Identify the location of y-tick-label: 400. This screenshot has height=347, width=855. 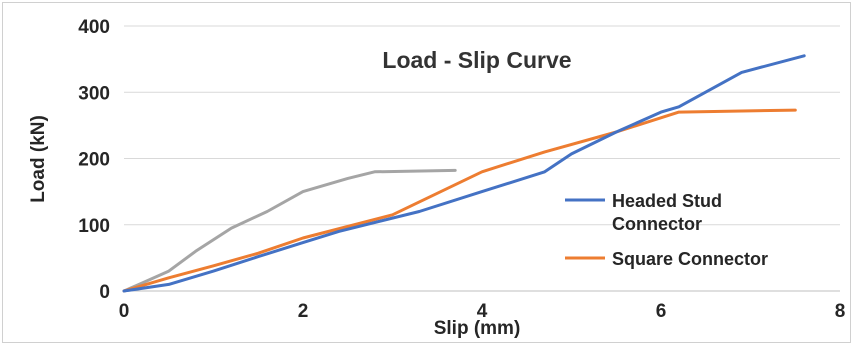
(94, 27).